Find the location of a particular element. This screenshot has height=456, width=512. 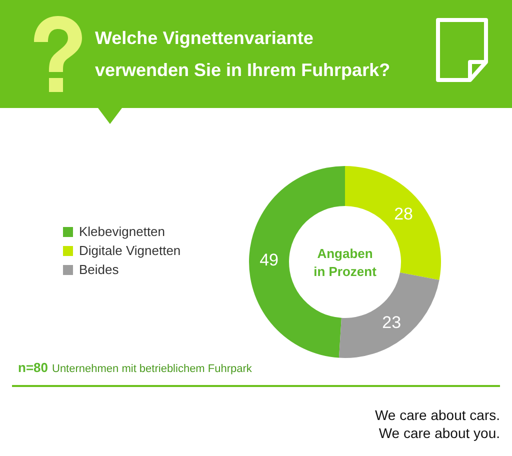

text: Angaben in Prozent is located at coordinates (346, 262).